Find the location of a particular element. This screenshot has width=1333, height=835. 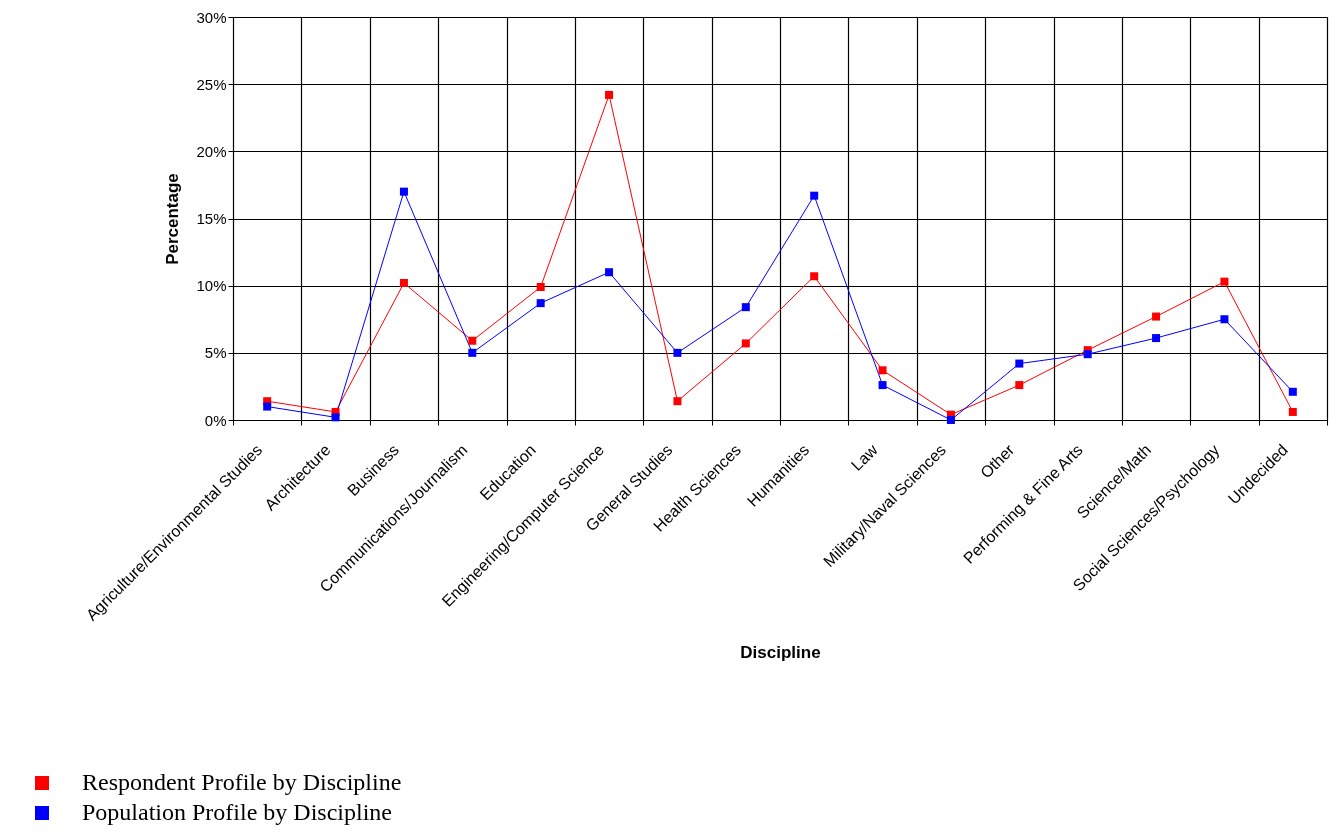

x-axis-title: Discipline is located at coordinates (780, 652).